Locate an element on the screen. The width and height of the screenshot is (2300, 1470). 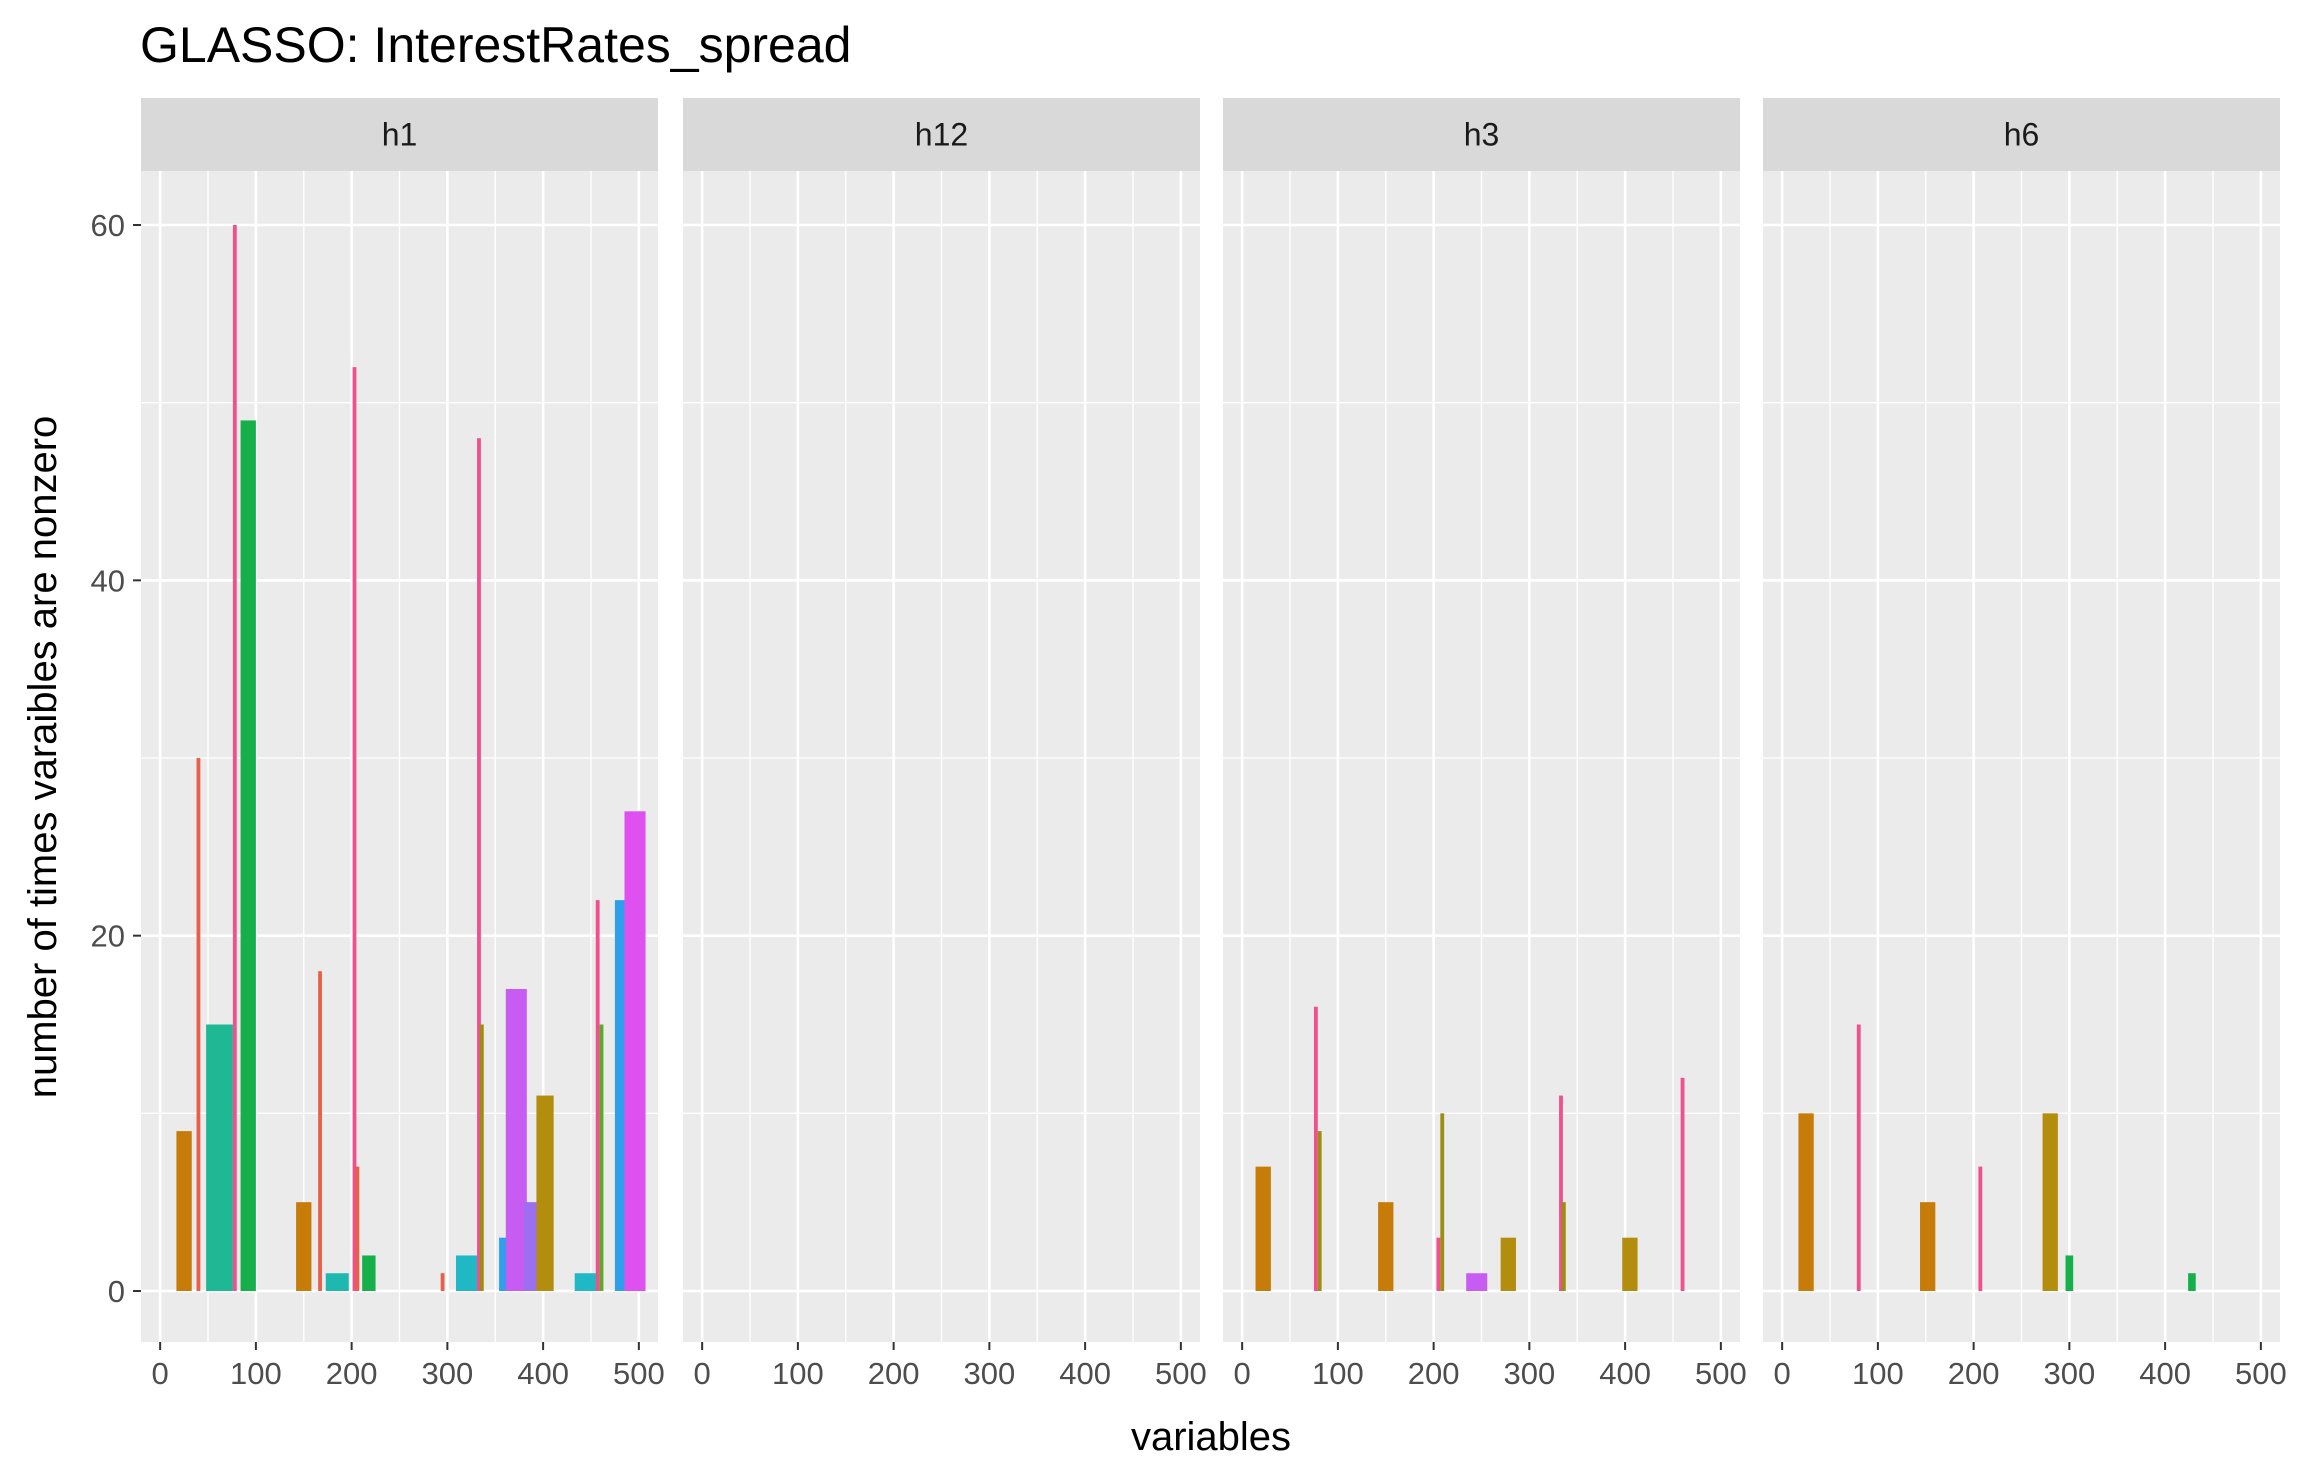
facet-strip-label: h6 is located at coordinates (2022, 135).